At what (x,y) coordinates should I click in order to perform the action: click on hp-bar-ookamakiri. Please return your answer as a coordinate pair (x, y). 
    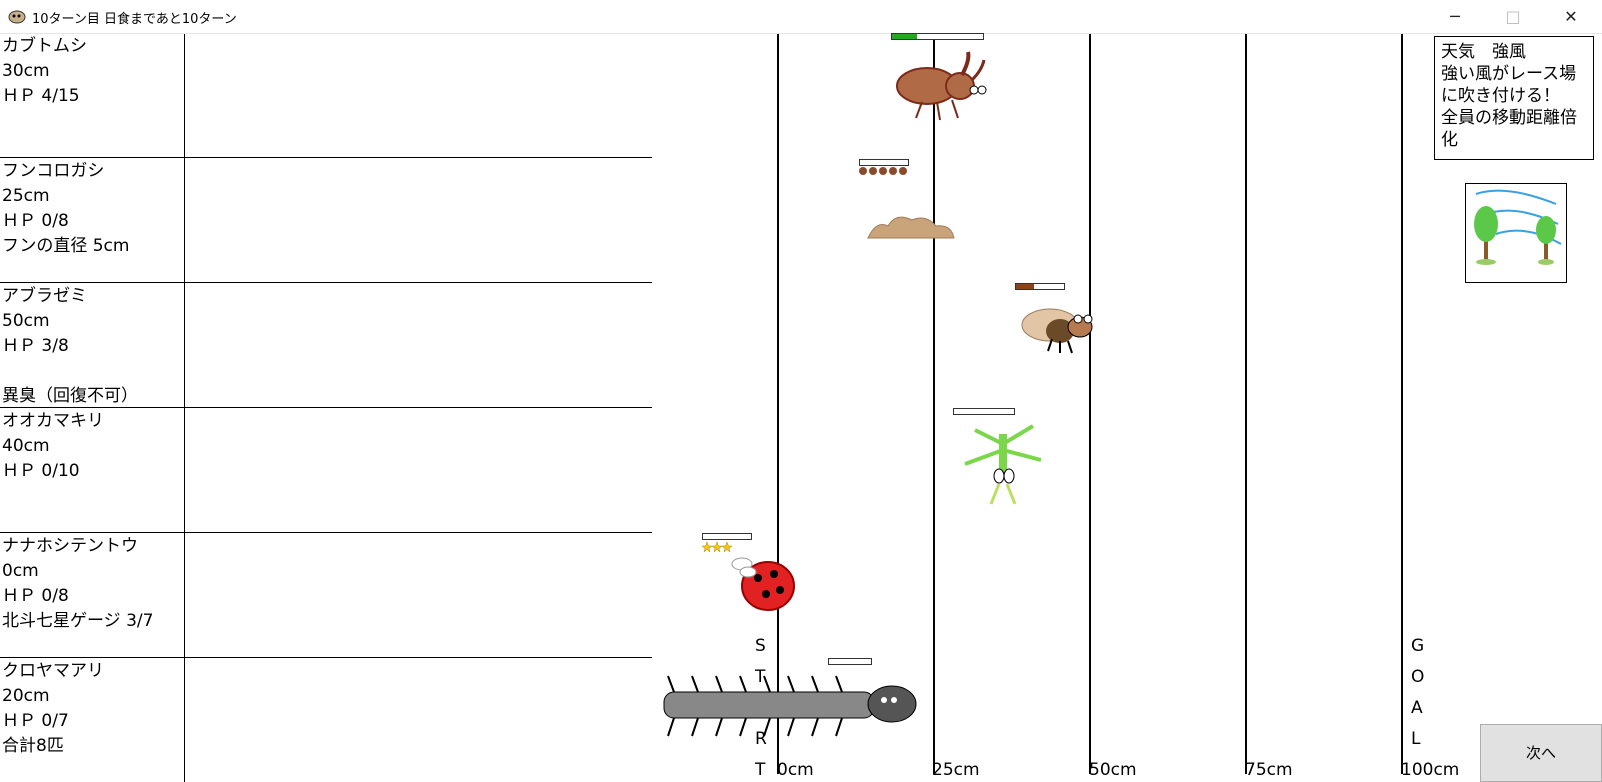
    Looking at the image, I should click on (984, 411).